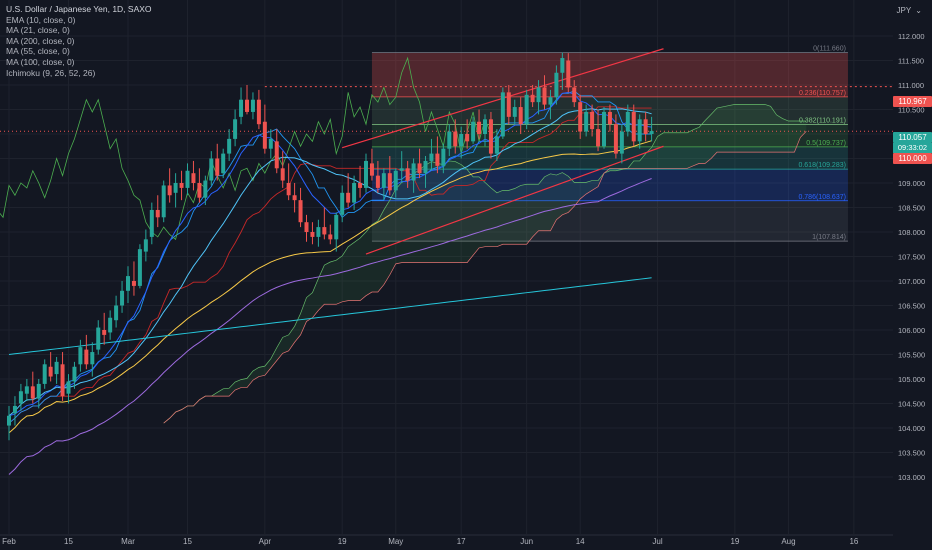 Image resolution: width=932 pixels, height=550 pixels. What do you see at coordinates (826, 143) in the screenshot?
I see `fib-level-label: 0.5(109.737)` at bounding box center [826, 143].